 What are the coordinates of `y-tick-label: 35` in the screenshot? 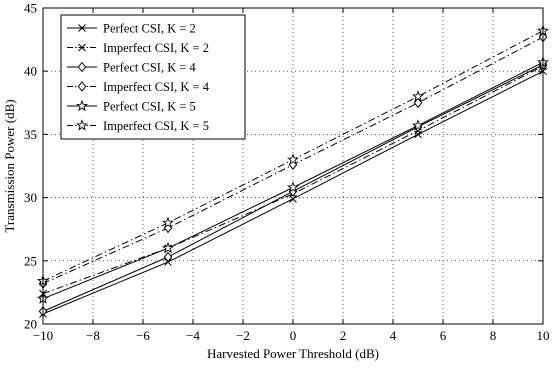 It's located at (30, 134).